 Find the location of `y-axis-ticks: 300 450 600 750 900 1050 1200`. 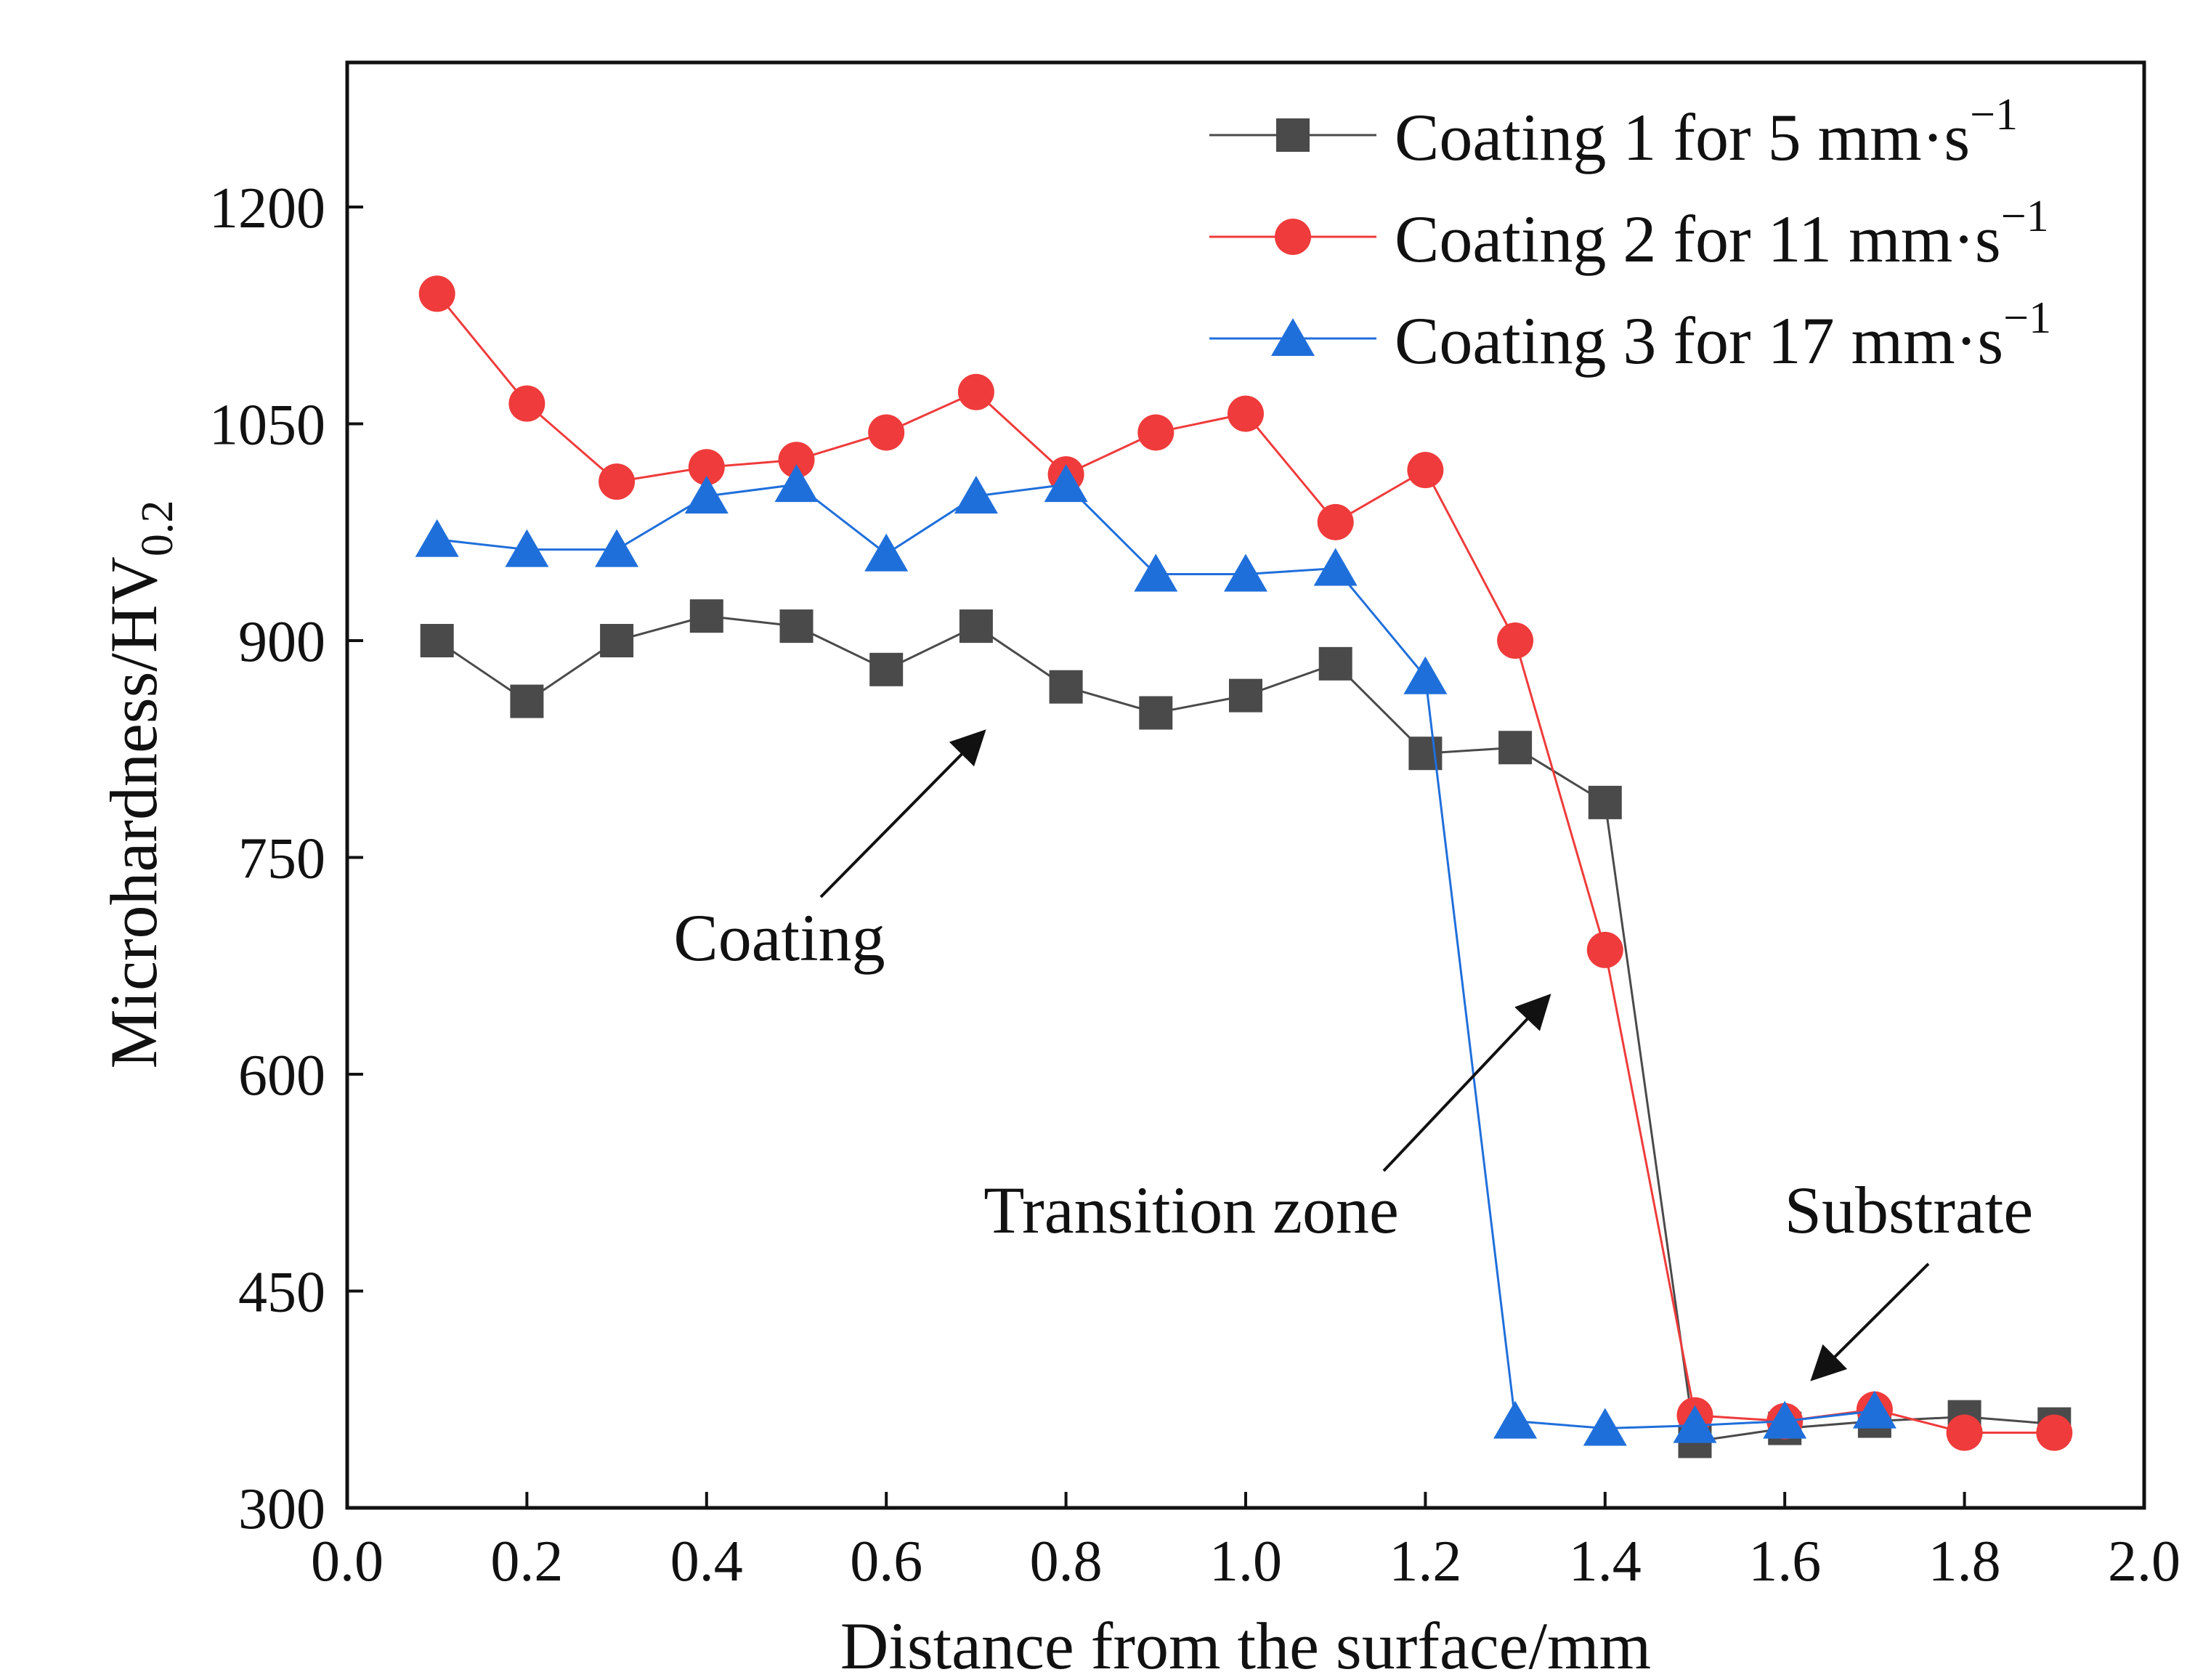

y-axis-ticks: 300 450 600 750 900 1050 1200 is located at coordinates (286, 858).